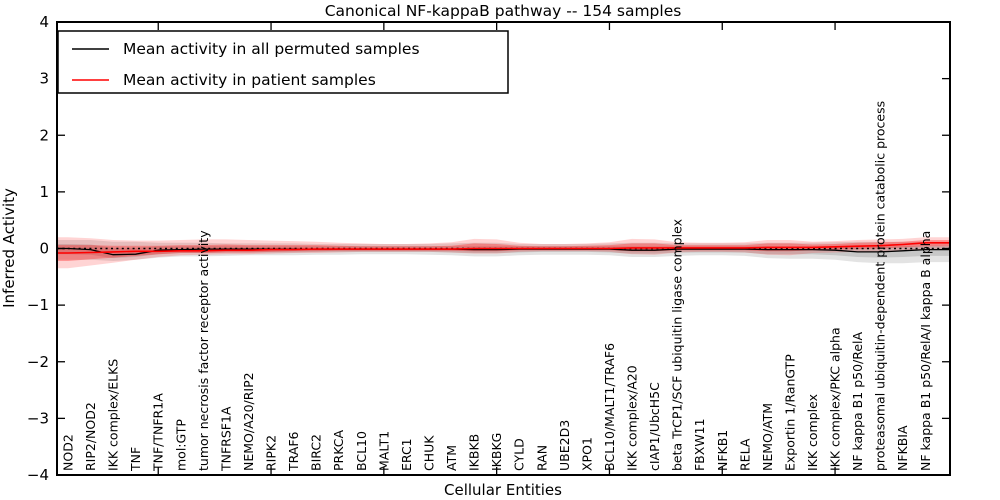 The width and height of the screenshot is (1000, 500). What do you see at coordinates (722, 450) in the screenshot?
I see `x-tick-label: NFKB1` at bounding box center [722, 450].